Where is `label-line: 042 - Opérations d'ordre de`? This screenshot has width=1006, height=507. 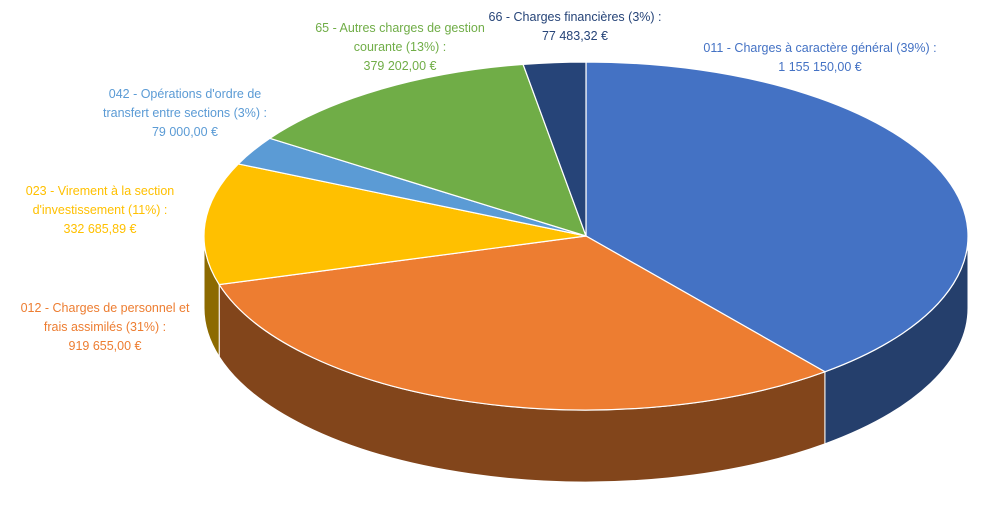
label-line: 042 - Opérations d'ordre de is located at coordinates (185, 94).